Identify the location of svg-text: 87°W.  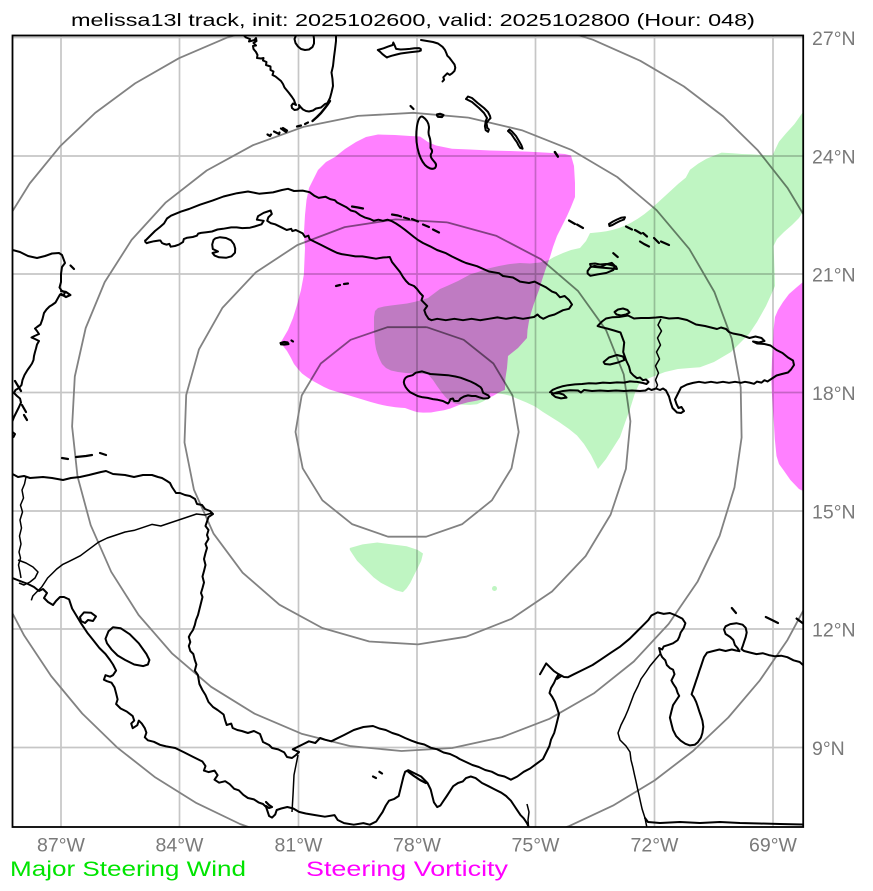
(61, 846).